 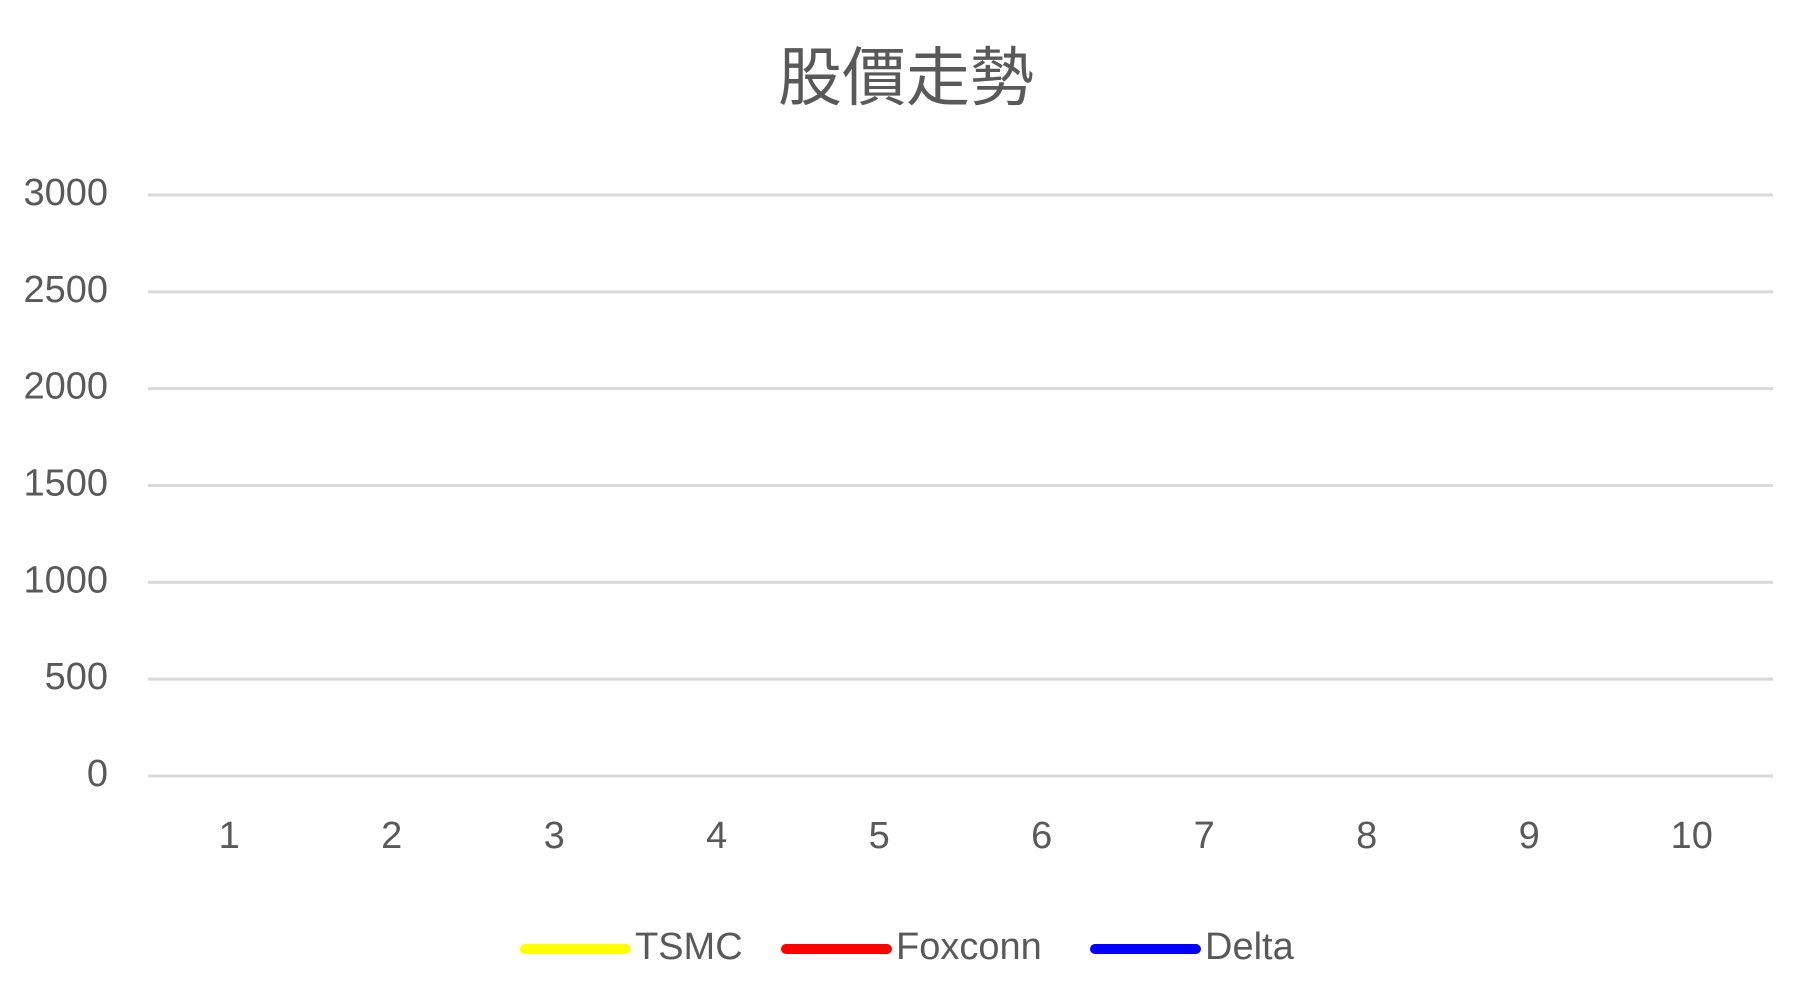 I want to click on y-tick-label: 3000, so click(x=65, y=193).